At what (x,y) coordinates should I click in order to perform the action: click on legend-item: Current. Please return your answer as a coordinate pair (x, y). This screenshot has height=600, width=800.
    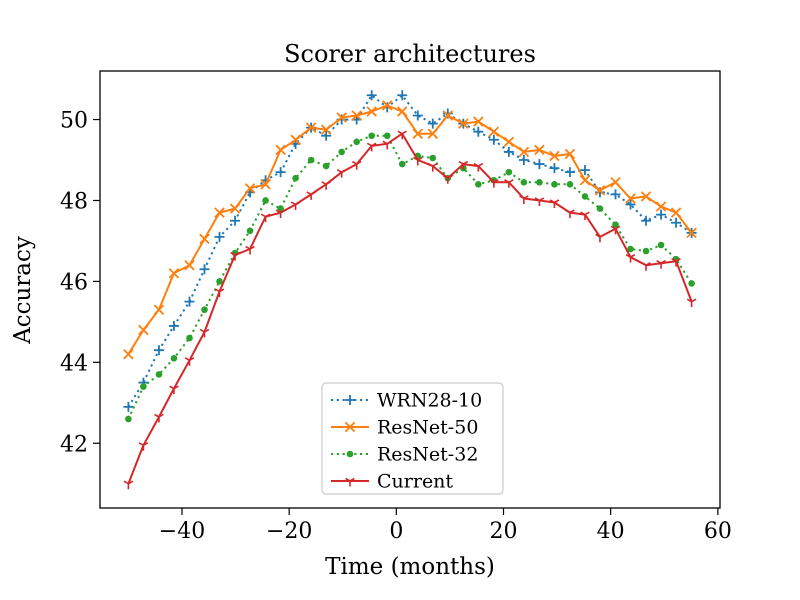
    Looking at the image, I should click on (392, 482).